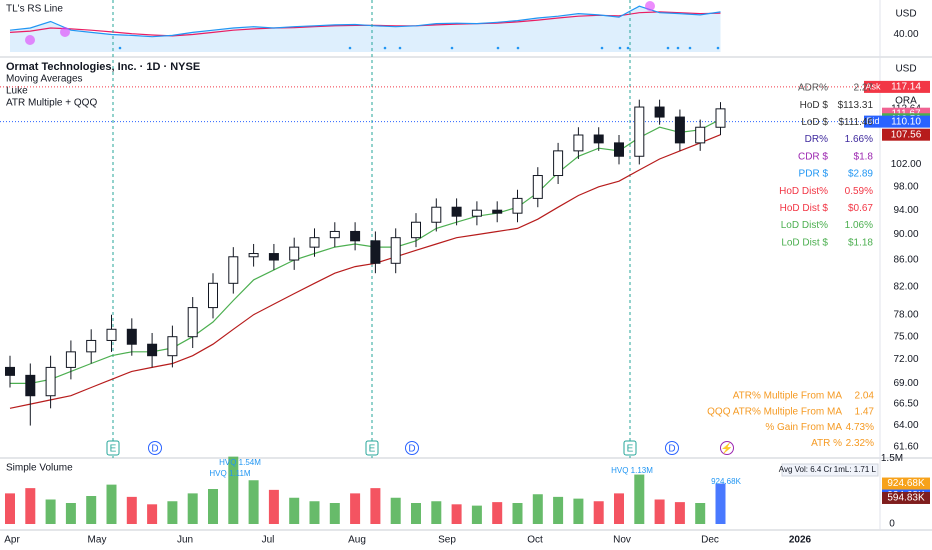 This screenshot has height=550, width=932. I want to click on stat-value: 1.06%, so click(859, 225).